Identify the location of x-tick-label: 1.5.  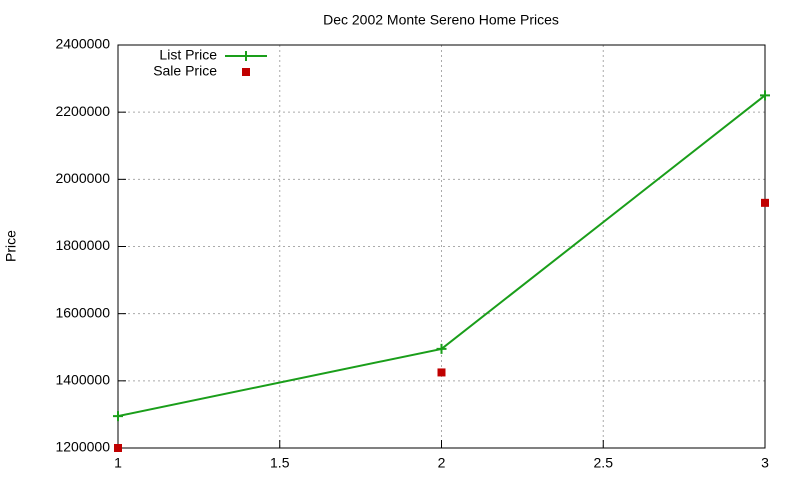
(280, 463).